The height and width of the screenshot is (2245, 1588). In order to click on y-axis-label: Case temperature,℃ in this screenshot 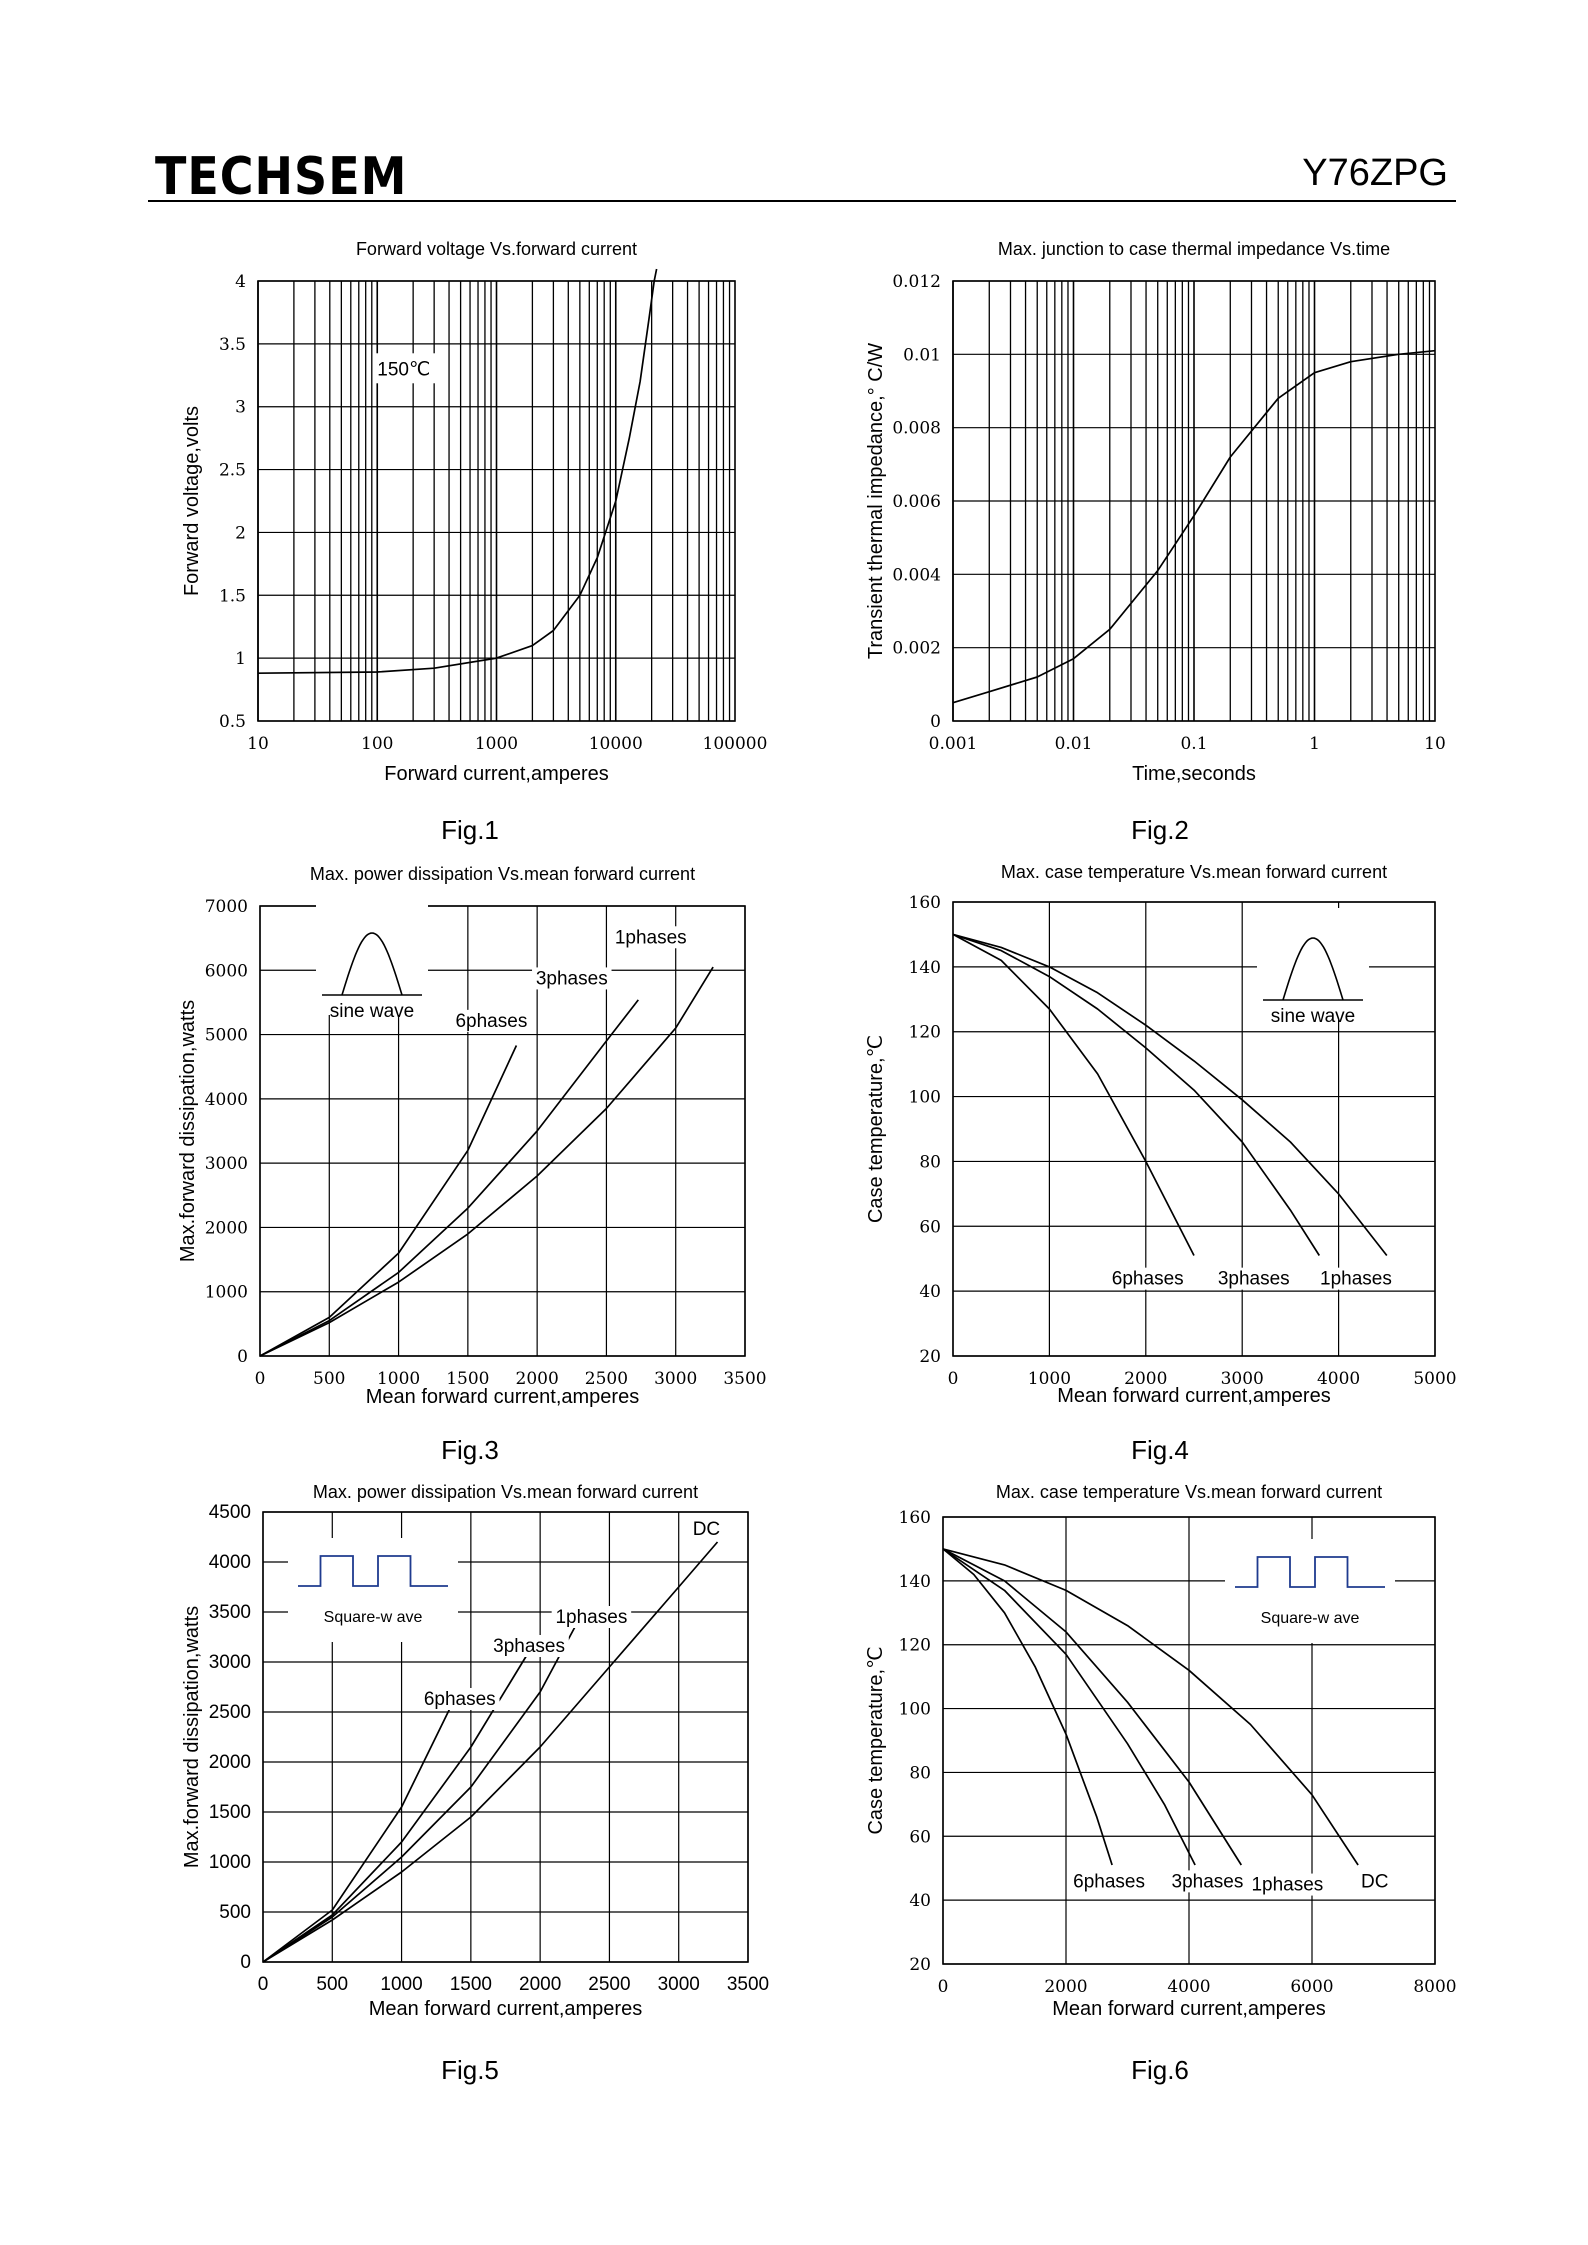, I will do `click(876, 1129)`.